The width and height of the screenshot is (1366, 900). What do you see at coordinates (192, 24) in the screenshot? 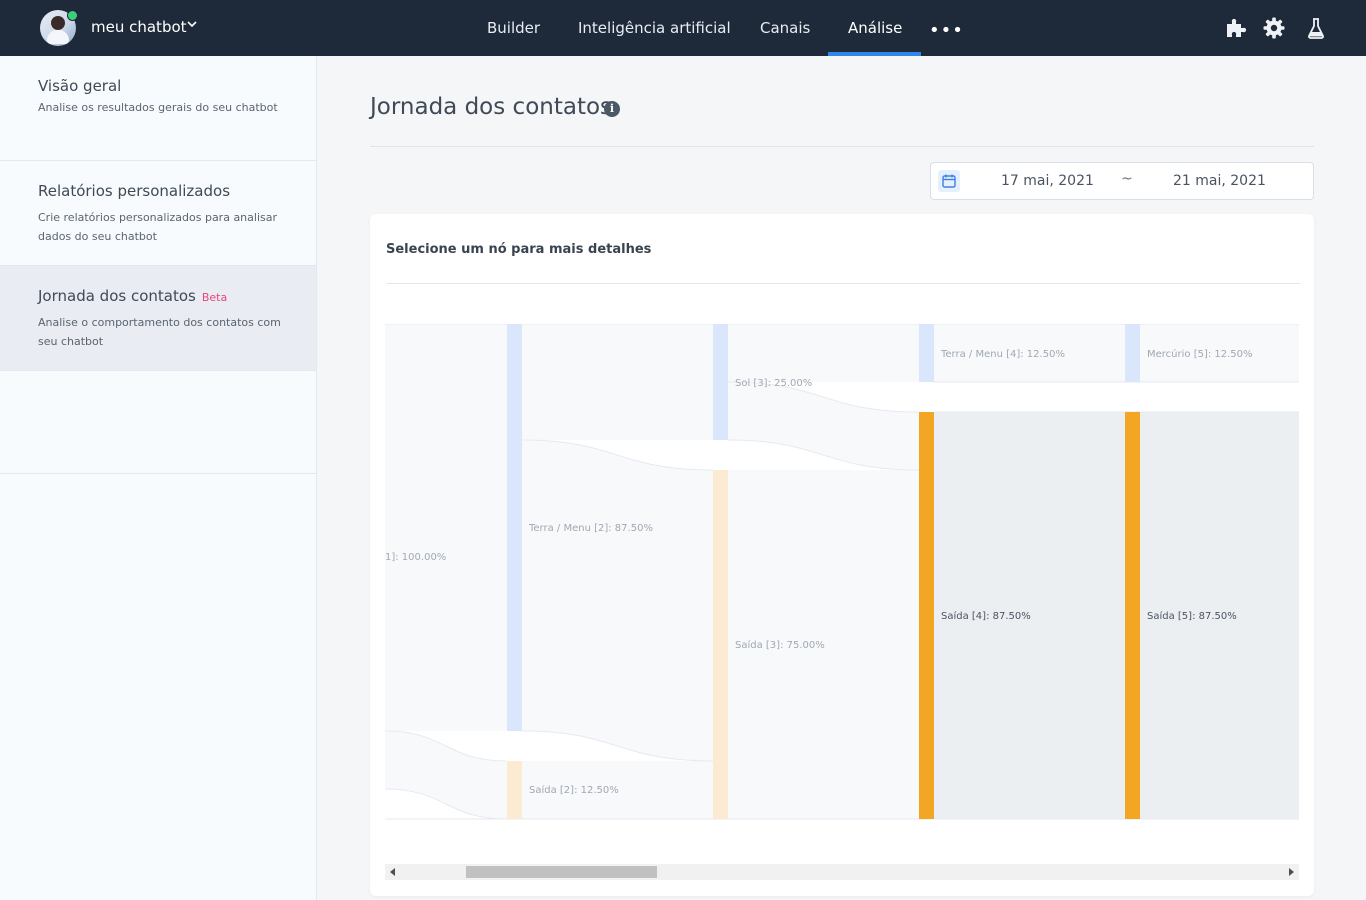
I see `chevron-down-icon` at bounding box center [192, 24].